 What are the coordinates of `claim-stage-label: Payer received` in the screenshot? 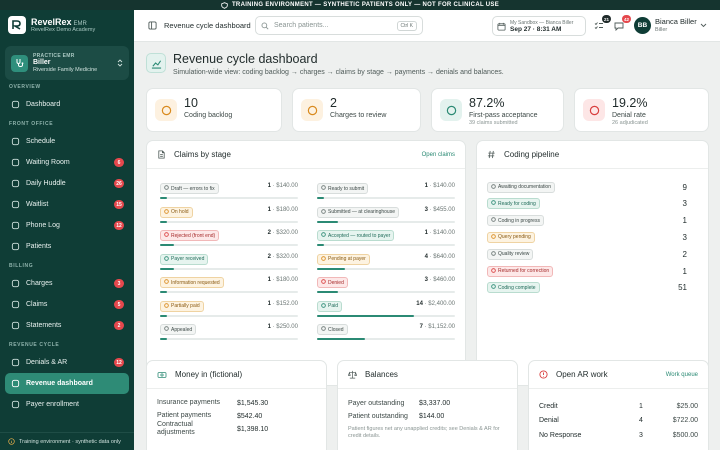 It's located at (188, 259).